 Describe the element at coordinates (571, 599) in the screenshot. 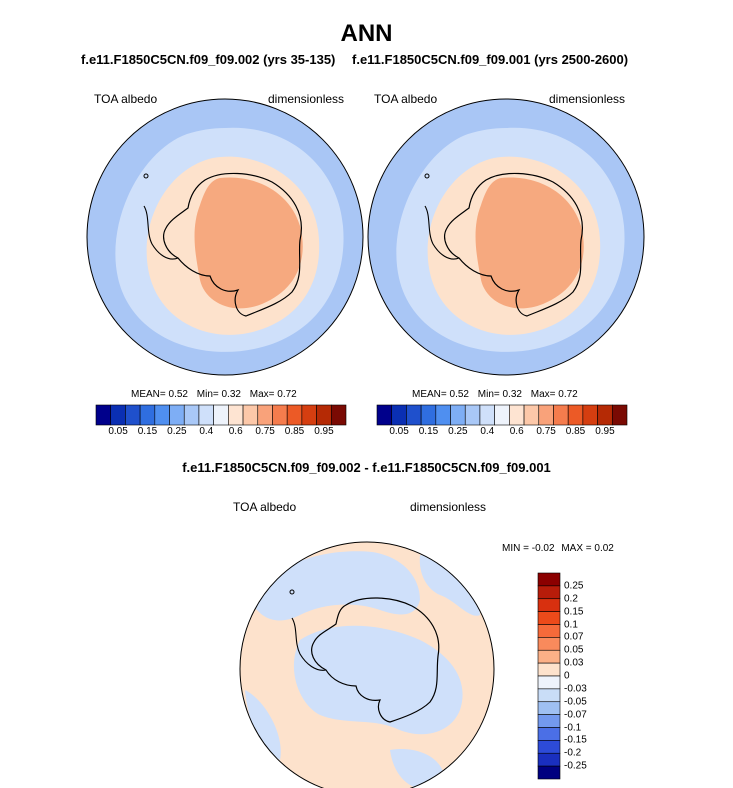

I see `colorbar-tick-label: 0.2` at that location.